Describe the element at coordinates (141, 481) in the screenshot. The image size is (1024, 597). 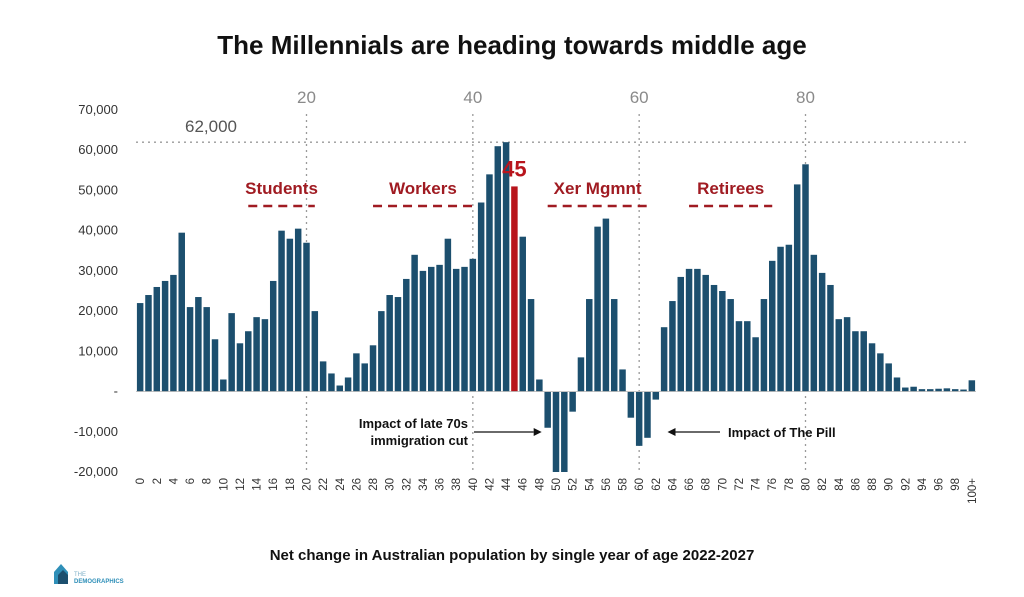
I see `x-tick-label: 0` at that location.